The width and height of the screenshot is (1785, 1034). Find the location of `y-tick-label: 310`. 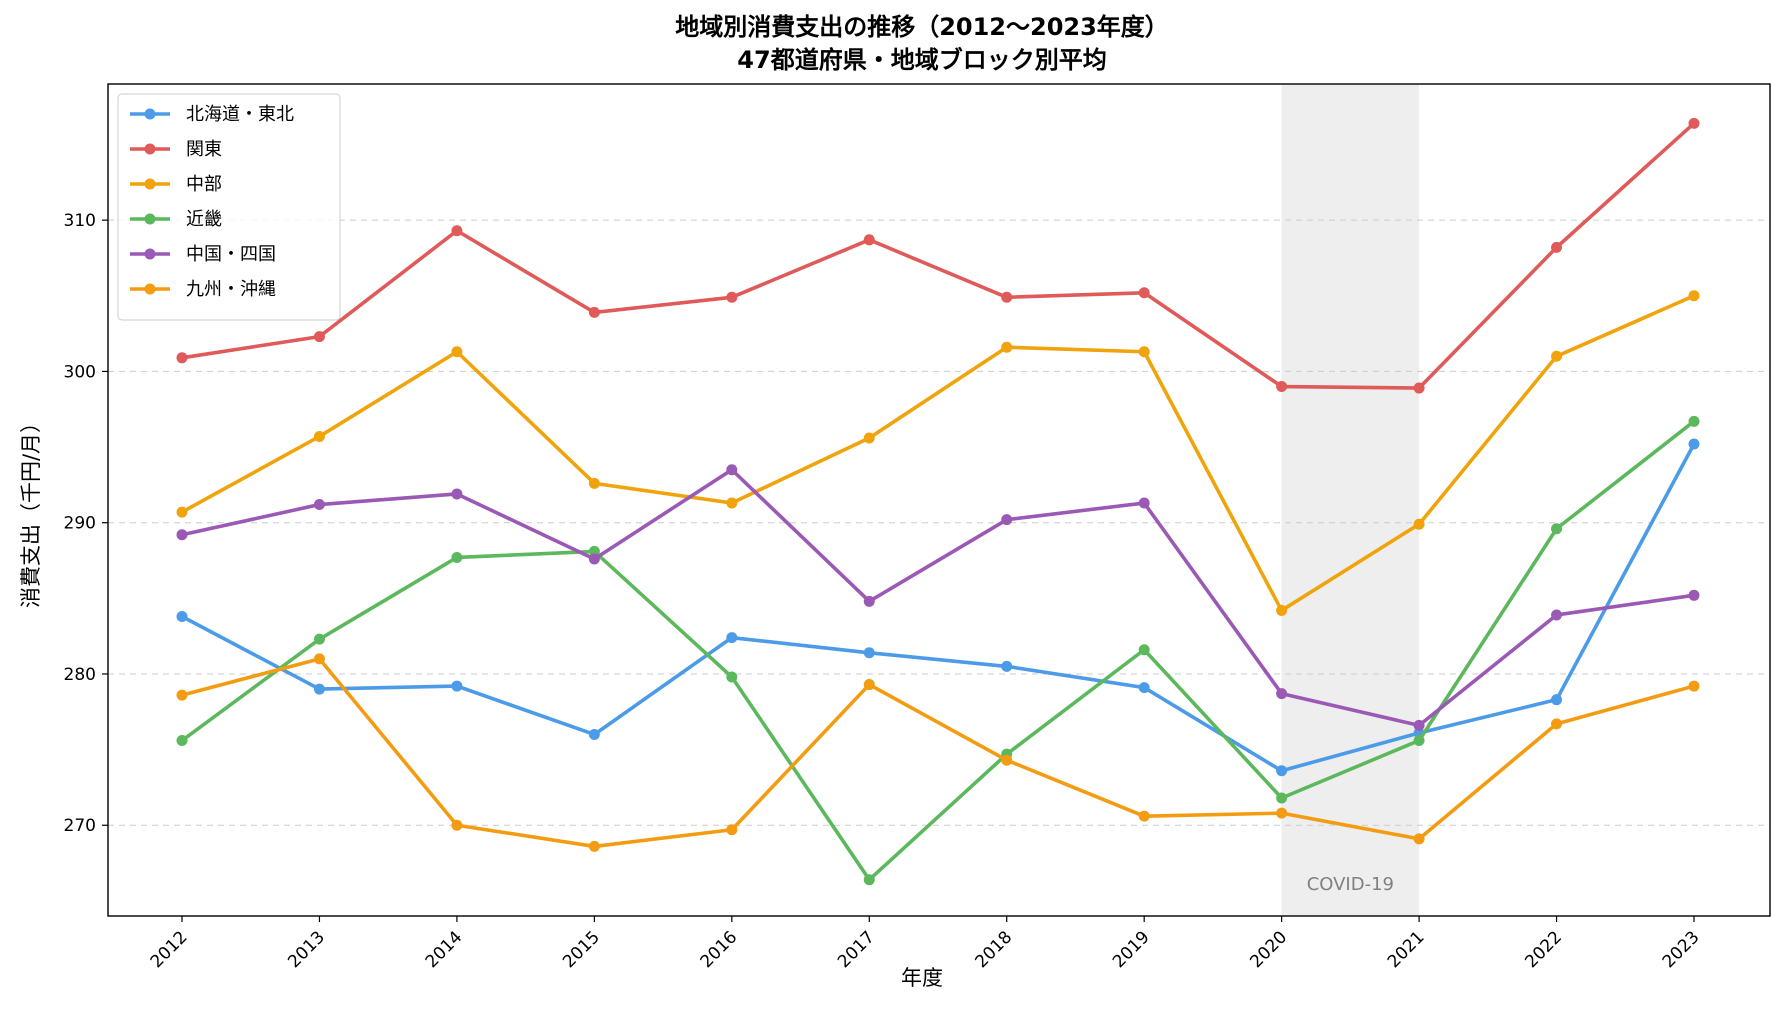

y-tick-label: 310 is located at coordinates (80, 221).